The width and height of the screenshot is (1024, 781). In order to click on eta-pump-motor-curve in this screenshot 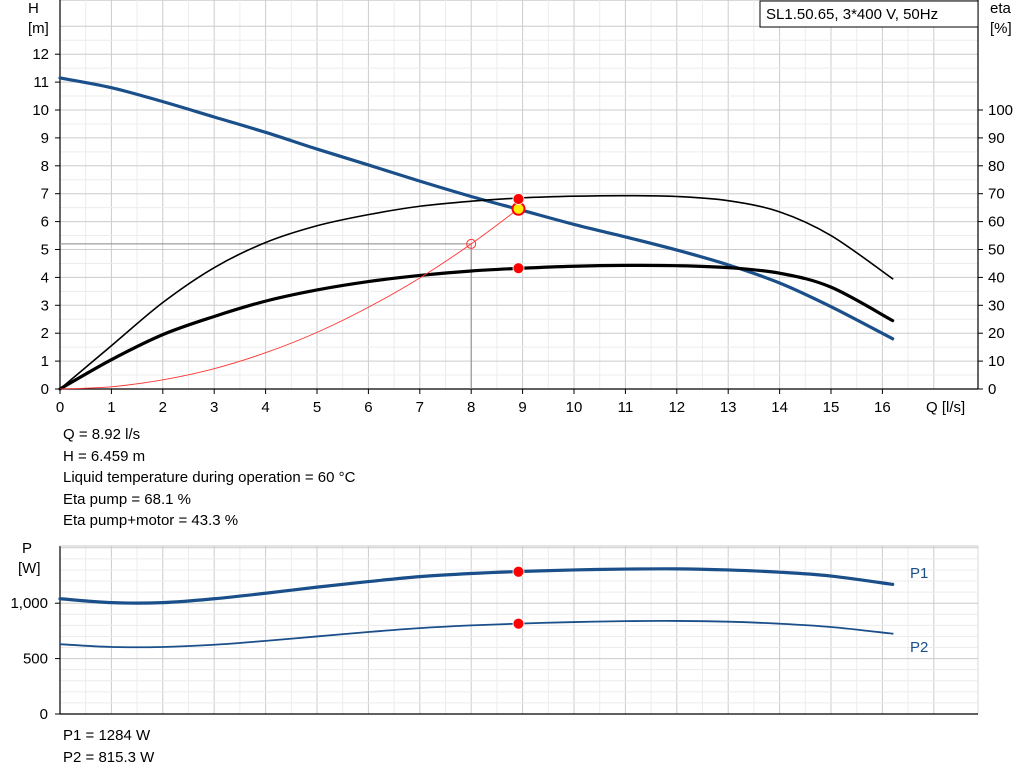, I will do `click(476, 327)`.